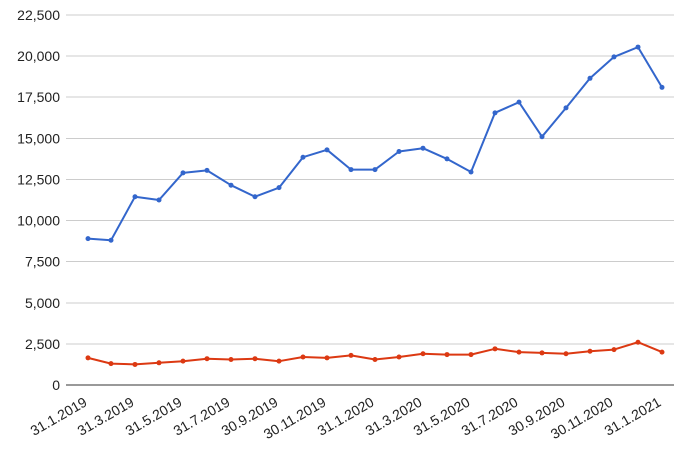  What do you see at coordinates (38, 56) in the screenshot?
I see `y-tick-label: 20,000` at bounding box center [38, 56].